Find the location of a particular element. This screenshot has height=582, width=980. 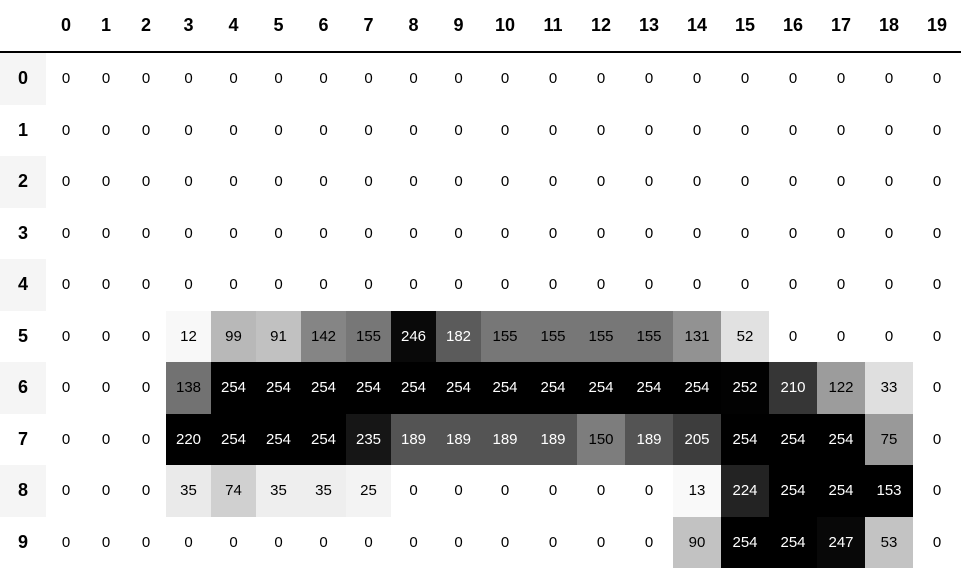

cell-r5-c16: 0 is located at coordinates (793, 336).